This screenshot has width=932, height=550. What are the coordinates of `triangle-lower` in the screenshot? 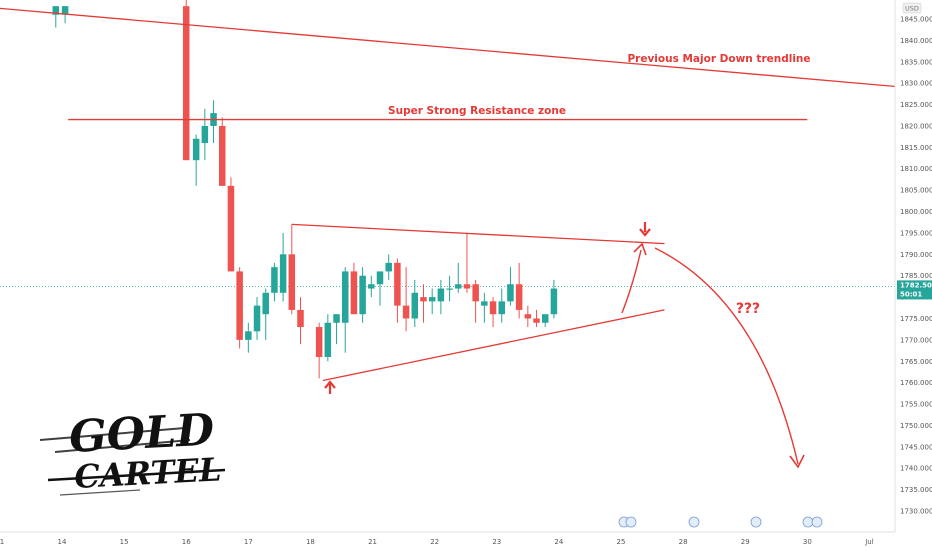 It's located at (493, 345).